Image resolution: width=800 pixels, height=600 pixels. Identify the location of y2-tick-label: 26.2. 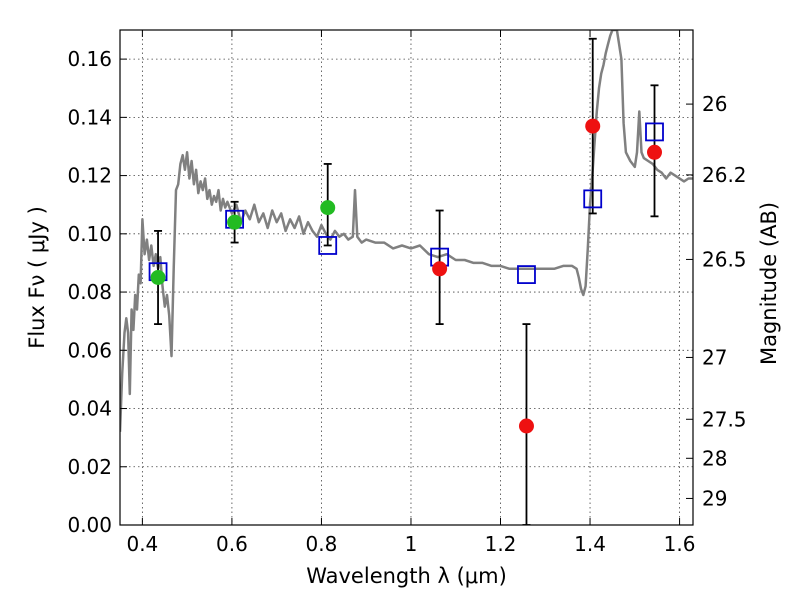
(724, 175).